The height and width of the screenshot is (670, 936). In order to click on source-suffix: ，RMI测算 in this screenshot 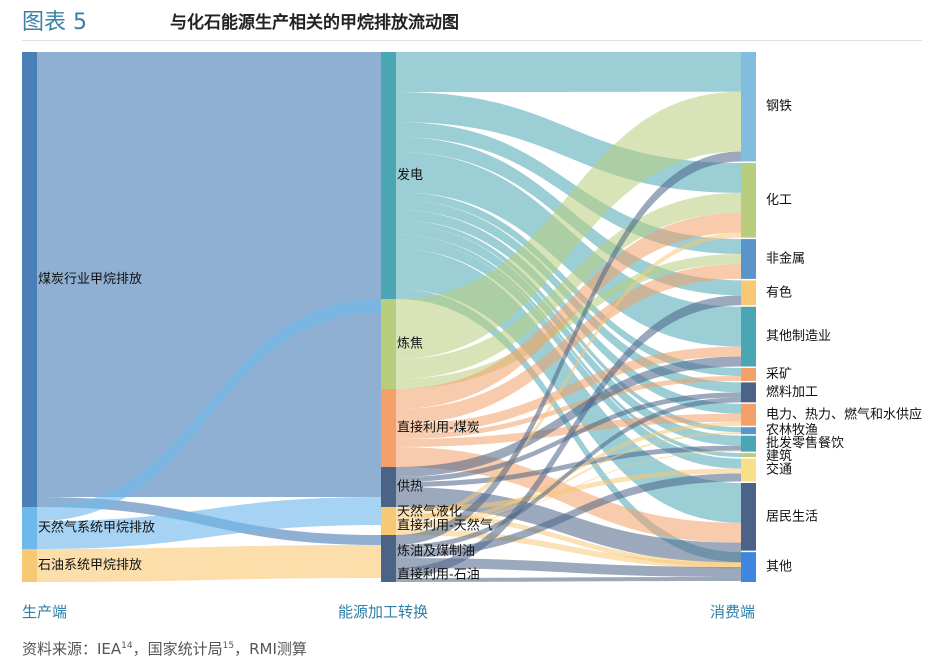, I will do `click(270, 649)`.